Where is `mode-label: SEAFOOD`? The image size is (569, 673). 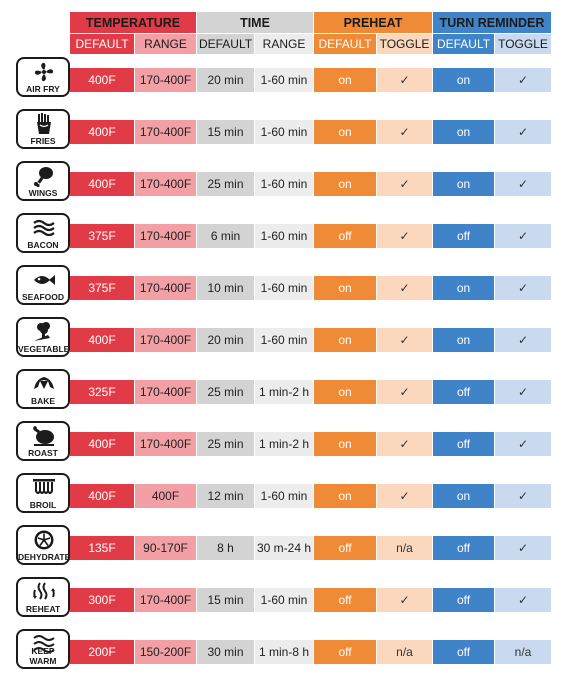 mode-label: SEAFOOD is located at coordinates (43, 297).